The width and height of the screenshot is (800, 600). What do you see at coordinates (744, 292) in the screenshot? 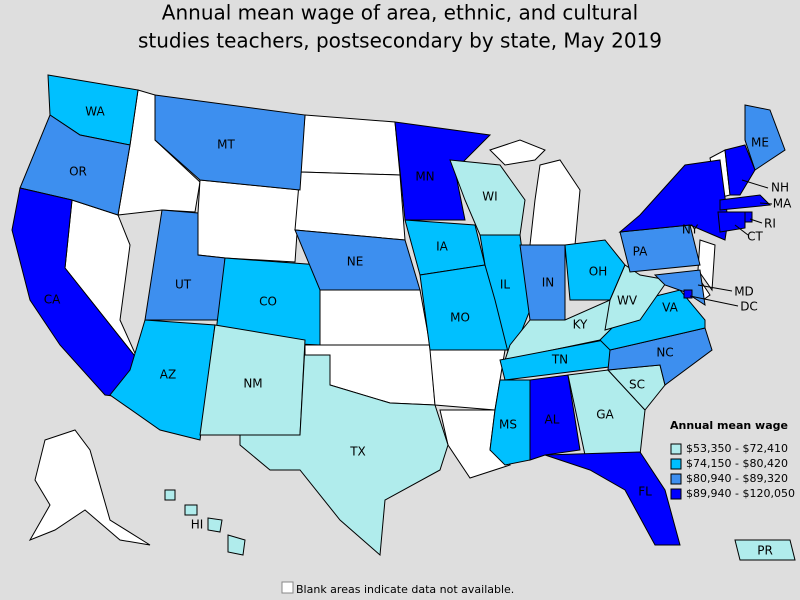
I see `state-label: MD` at bounding box center [744, 292].